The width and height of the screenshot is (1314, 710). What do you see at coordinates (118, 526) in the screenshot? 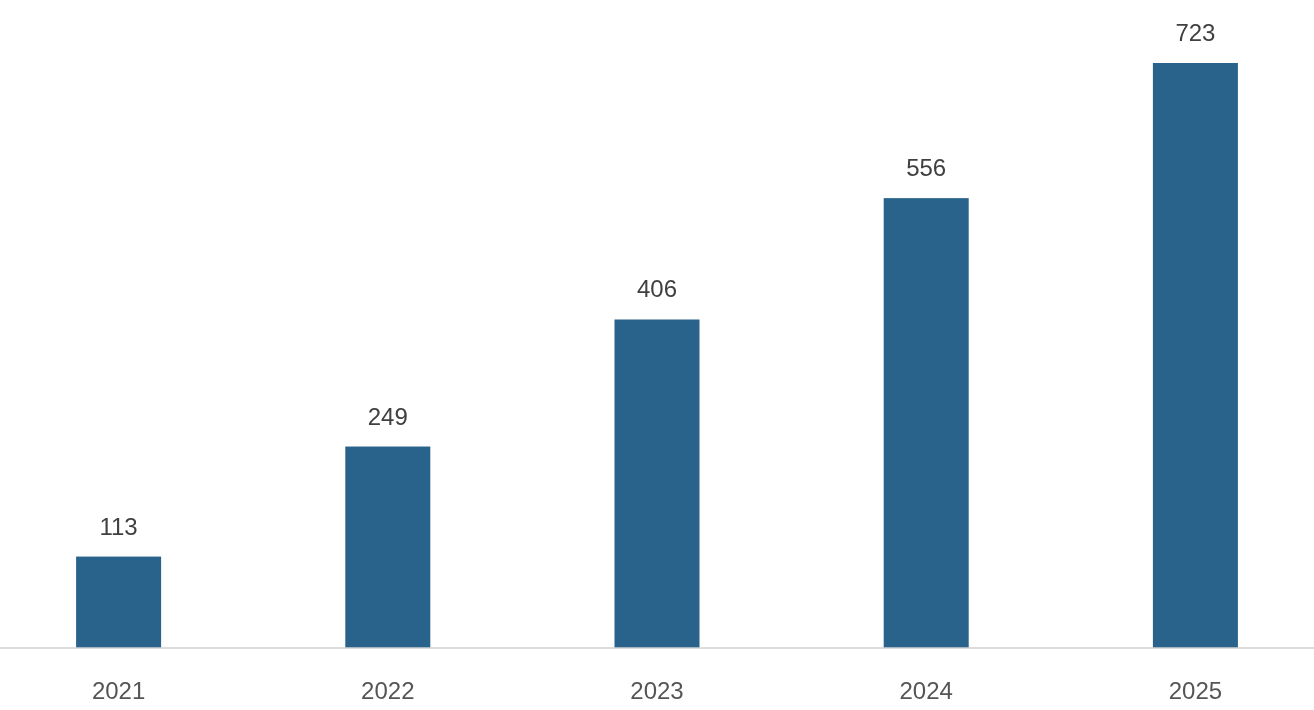
I see `data-label: 113` at bounding box center [118, 526].